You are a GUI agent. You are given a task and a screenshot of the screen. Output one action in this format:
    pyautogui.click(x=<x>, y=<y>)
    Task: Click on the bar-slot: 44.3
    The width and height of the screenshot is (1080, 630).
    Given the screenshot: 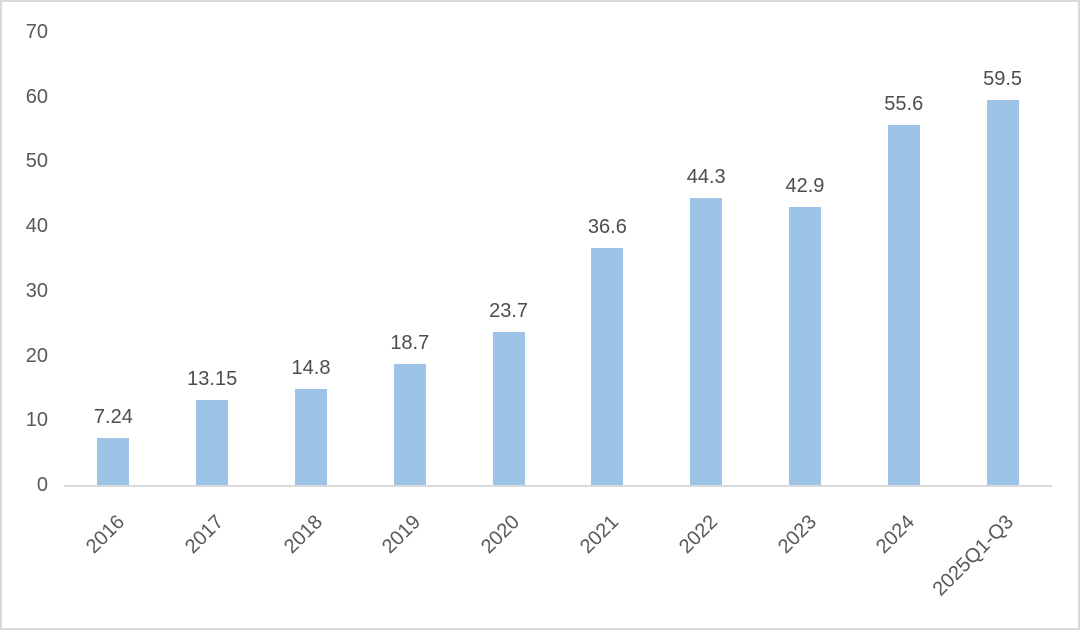 What is the action you would take?
    pyautogui.click(x=706, y=258)
    